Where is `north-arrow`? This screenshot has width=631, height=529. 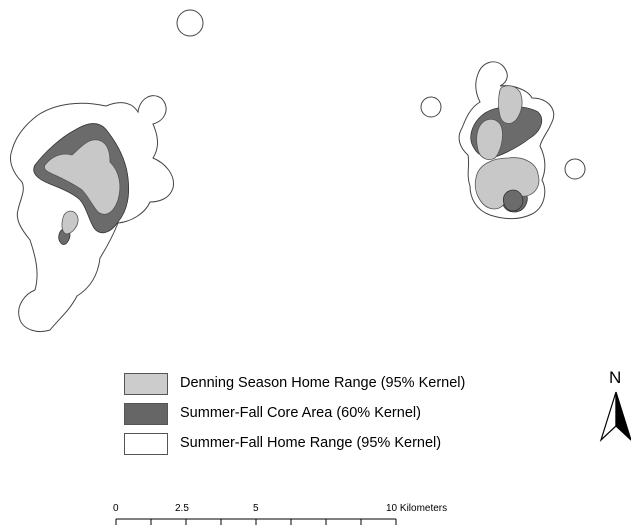 north-arrow is located at coordinates (615, 416).